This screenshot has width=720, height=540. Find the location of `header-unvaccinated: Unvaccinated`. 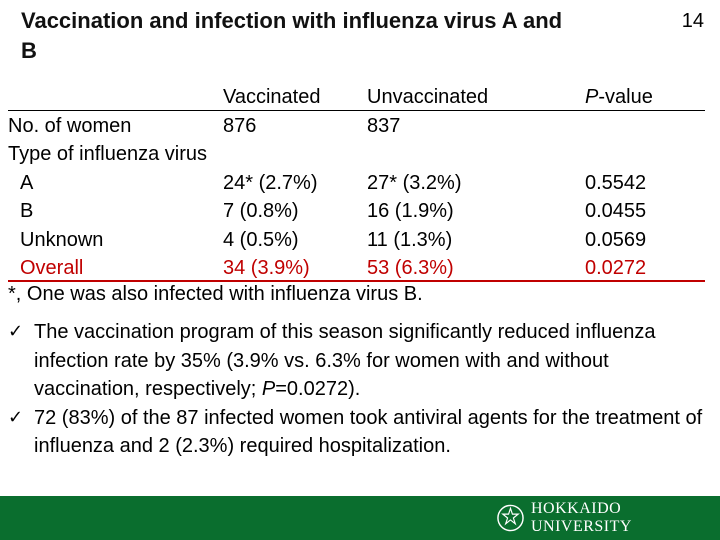

header-unvaccinated: Unvaccinated is located at coordinates (428, 97).